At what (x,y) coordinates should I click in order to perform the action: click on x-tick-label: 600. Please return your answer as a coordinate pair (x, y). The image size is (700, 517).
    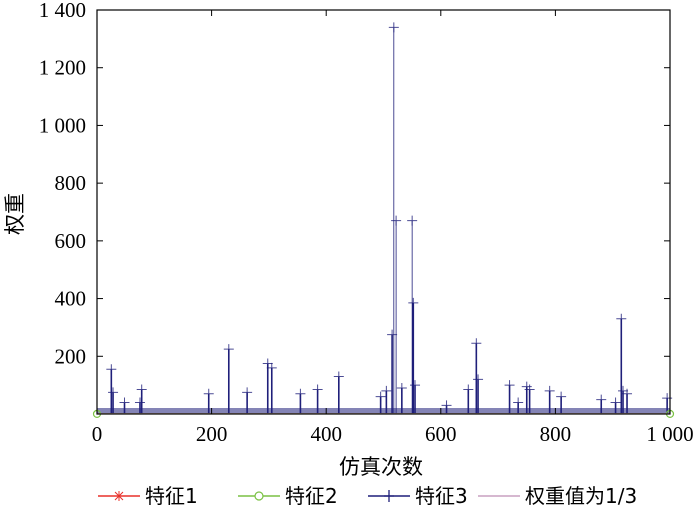
    Looking at the image, I should click on (441, 434).